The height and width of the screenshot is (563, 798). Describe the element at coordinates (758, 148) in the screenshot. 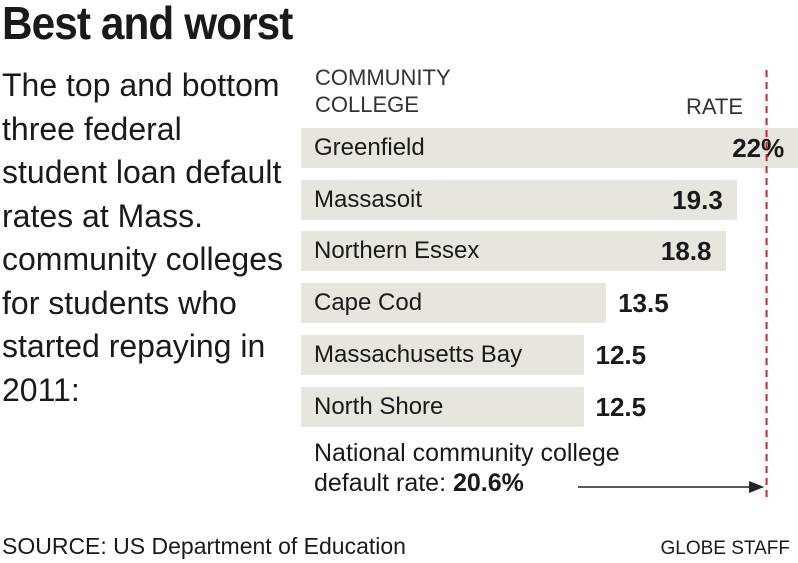

I see `value-label: 22%` at that location.